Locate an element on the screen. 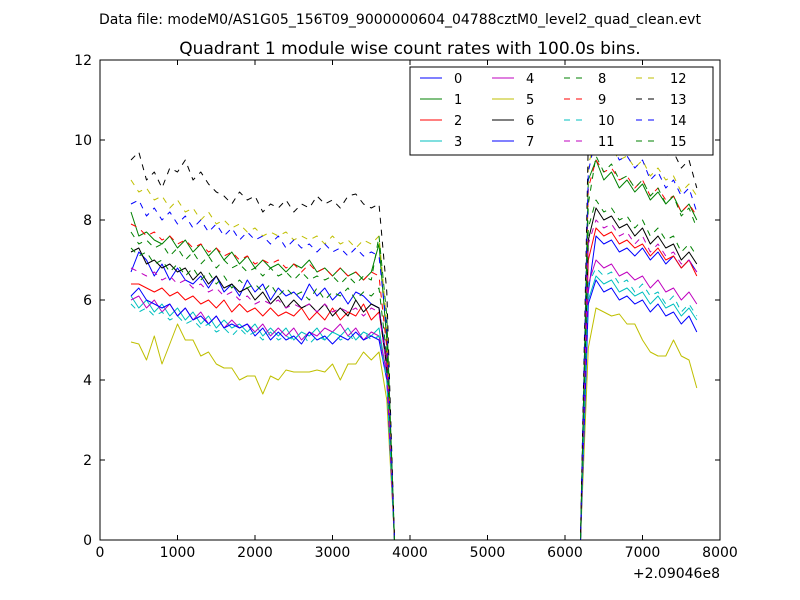 Image resolution: width=800 pixels, height=600 pixels. x-tick-label: 1000 is located at coordinates (178, 553).